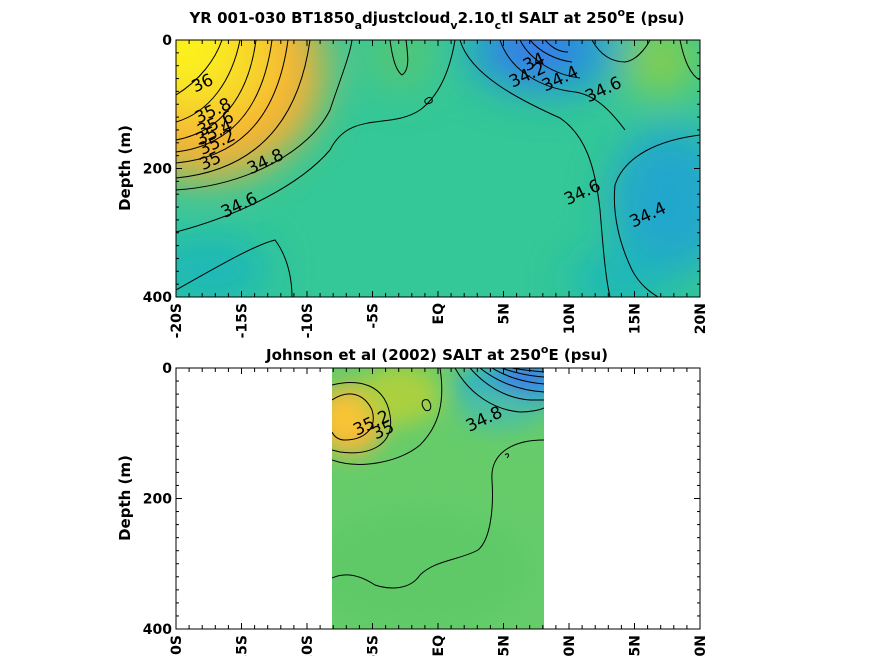 The height and width of the screenshot is (656, 875). Describe the element at coordinates (125, 498) in the screenshot. I see `bottom-y-axis-label: Depth (m)` at that location.